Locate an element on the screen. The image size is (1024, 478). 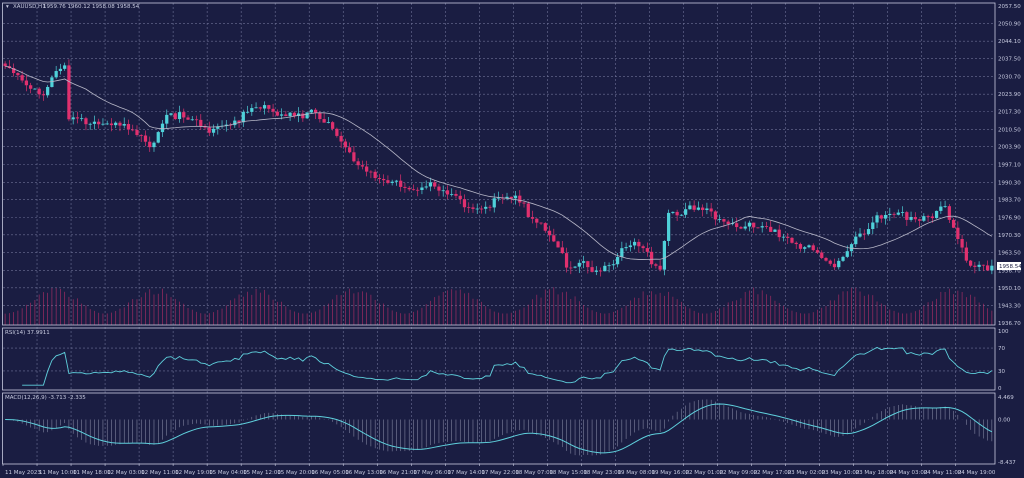
price-tick-label: 2044.10 is located at coordinates (1009, 42).